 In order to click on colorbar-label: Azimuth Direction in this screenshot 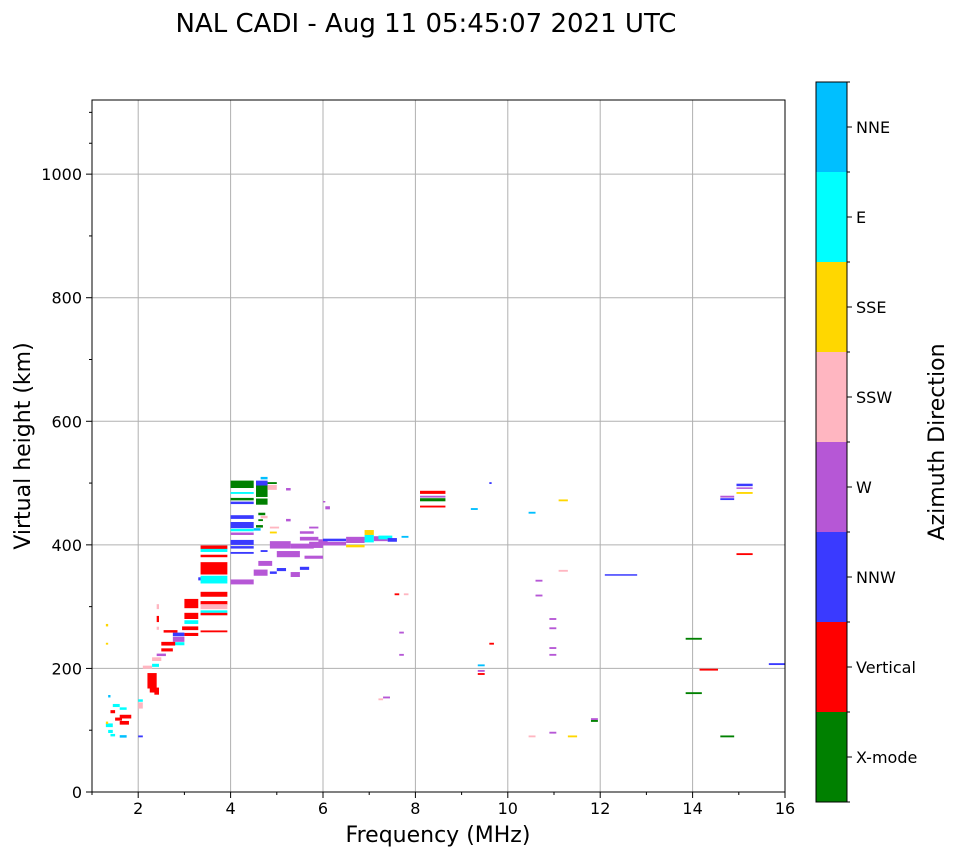, I will do `click(937, 441)`.